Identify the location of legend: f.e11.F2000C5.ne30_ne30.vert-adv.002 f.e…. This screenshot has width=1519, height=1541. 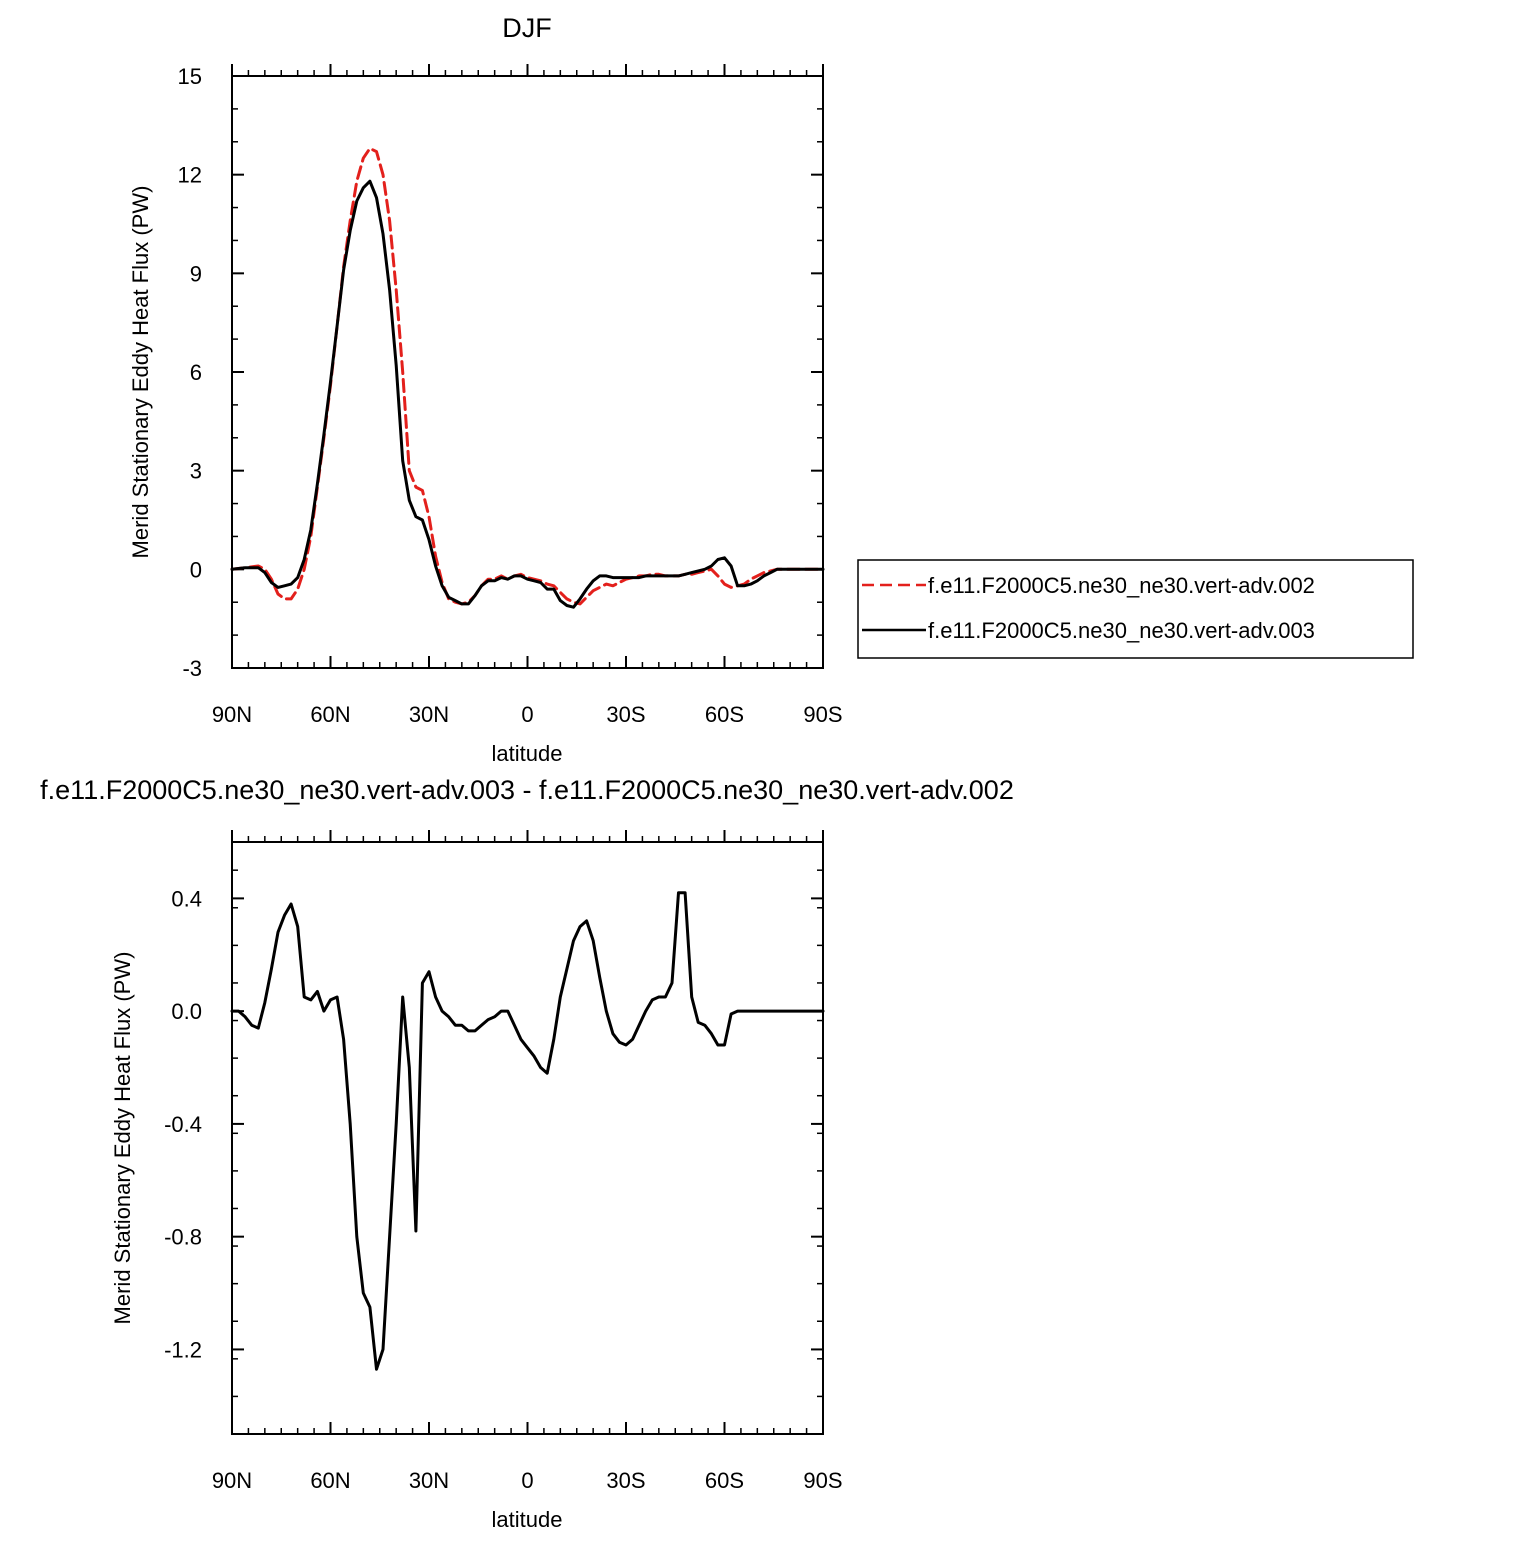
(1135, 609).